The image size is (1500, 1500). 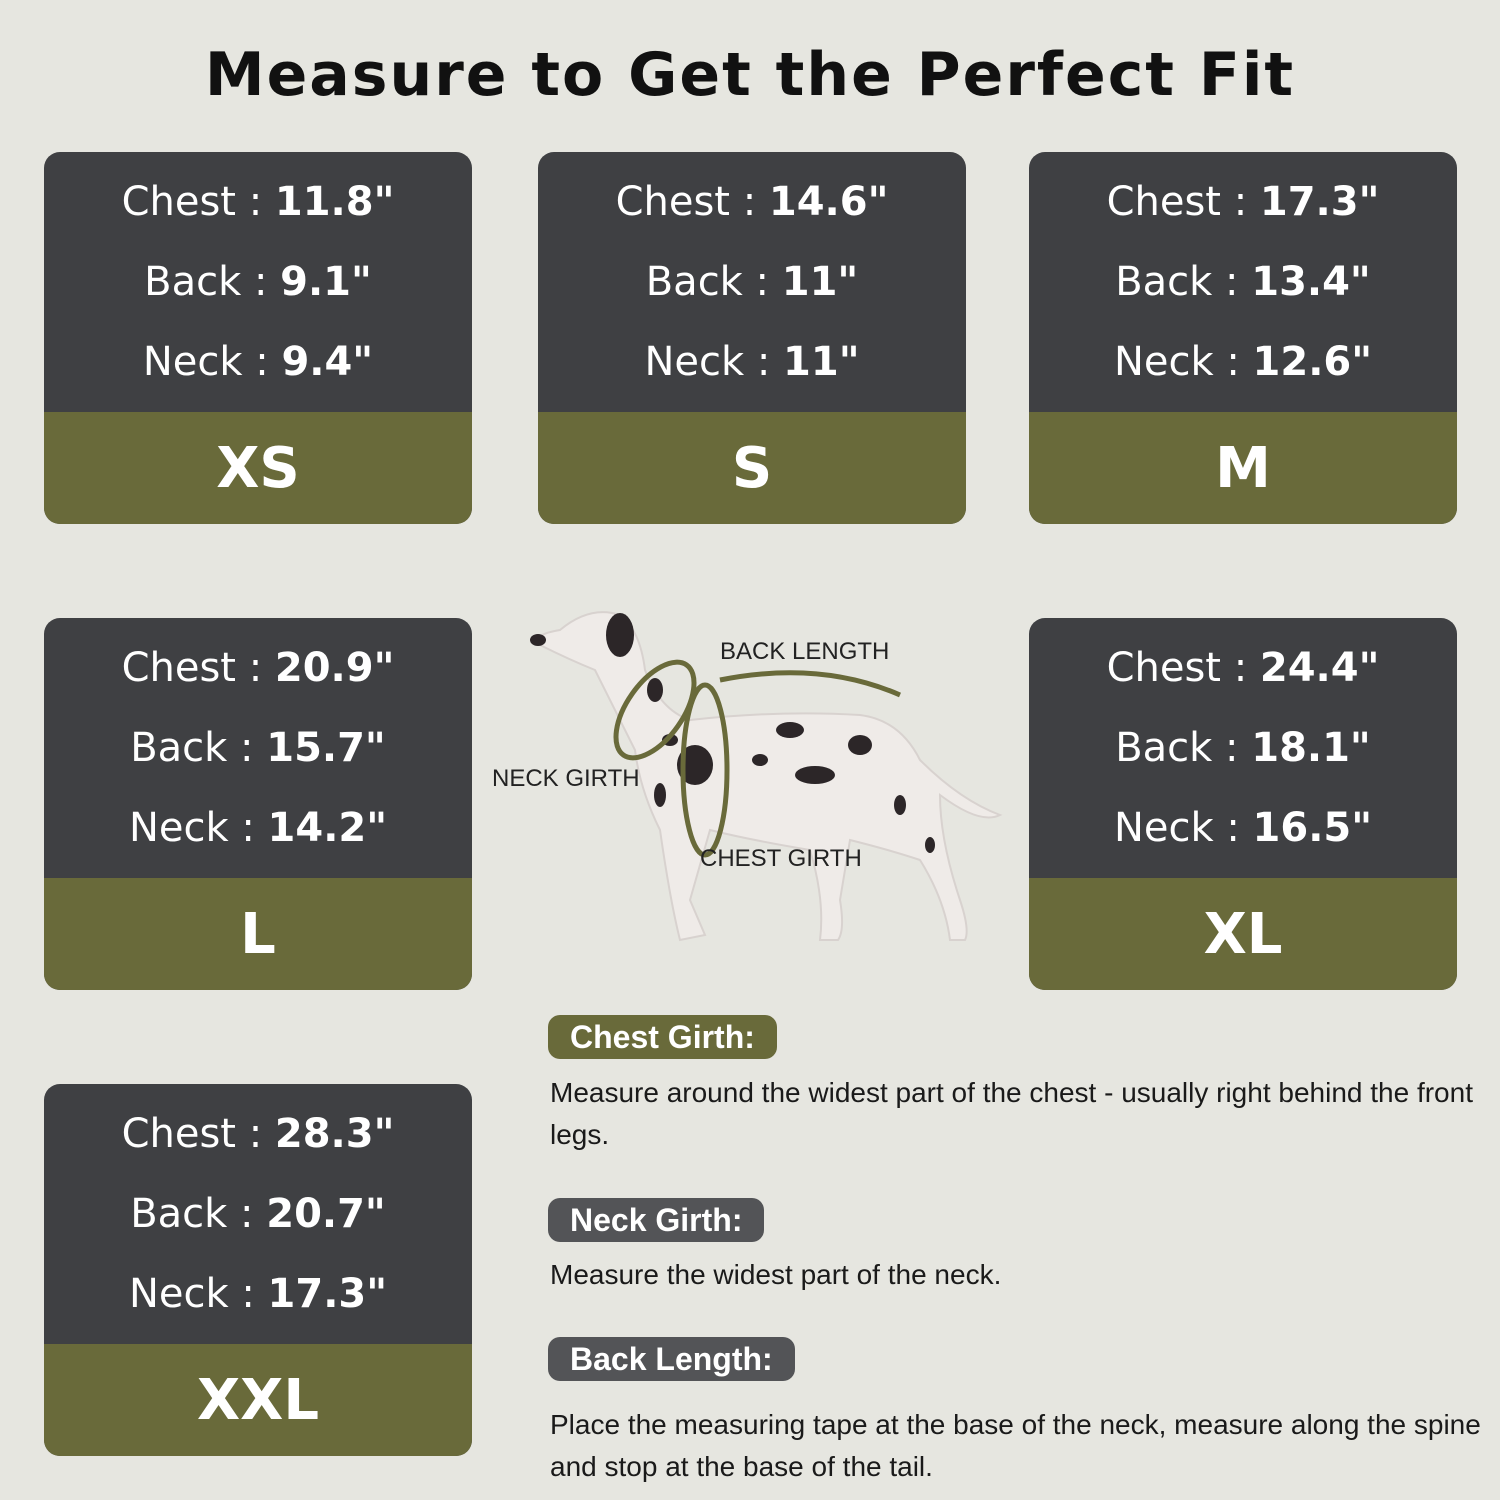 I want to click on chest-measurement: Chest : 17.3", so click(x=1243, y=202).